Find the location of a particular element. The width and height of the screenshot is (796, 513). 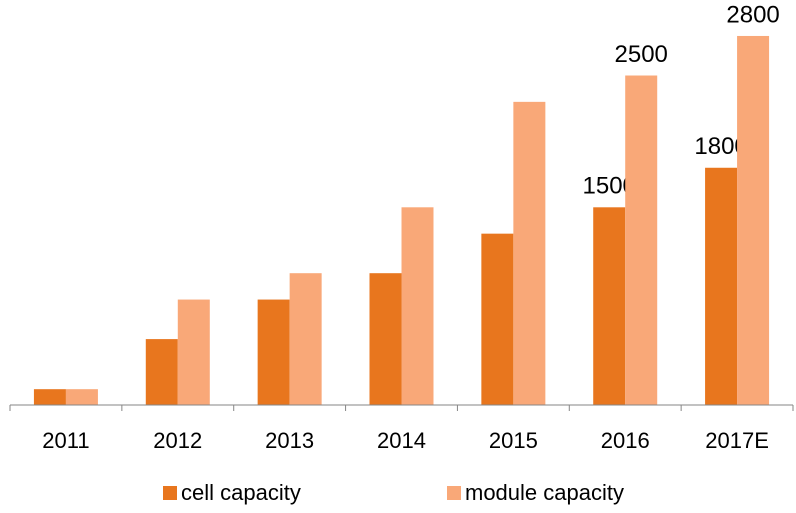

legend-label: cell capacity is located at coordinates (241, 492).